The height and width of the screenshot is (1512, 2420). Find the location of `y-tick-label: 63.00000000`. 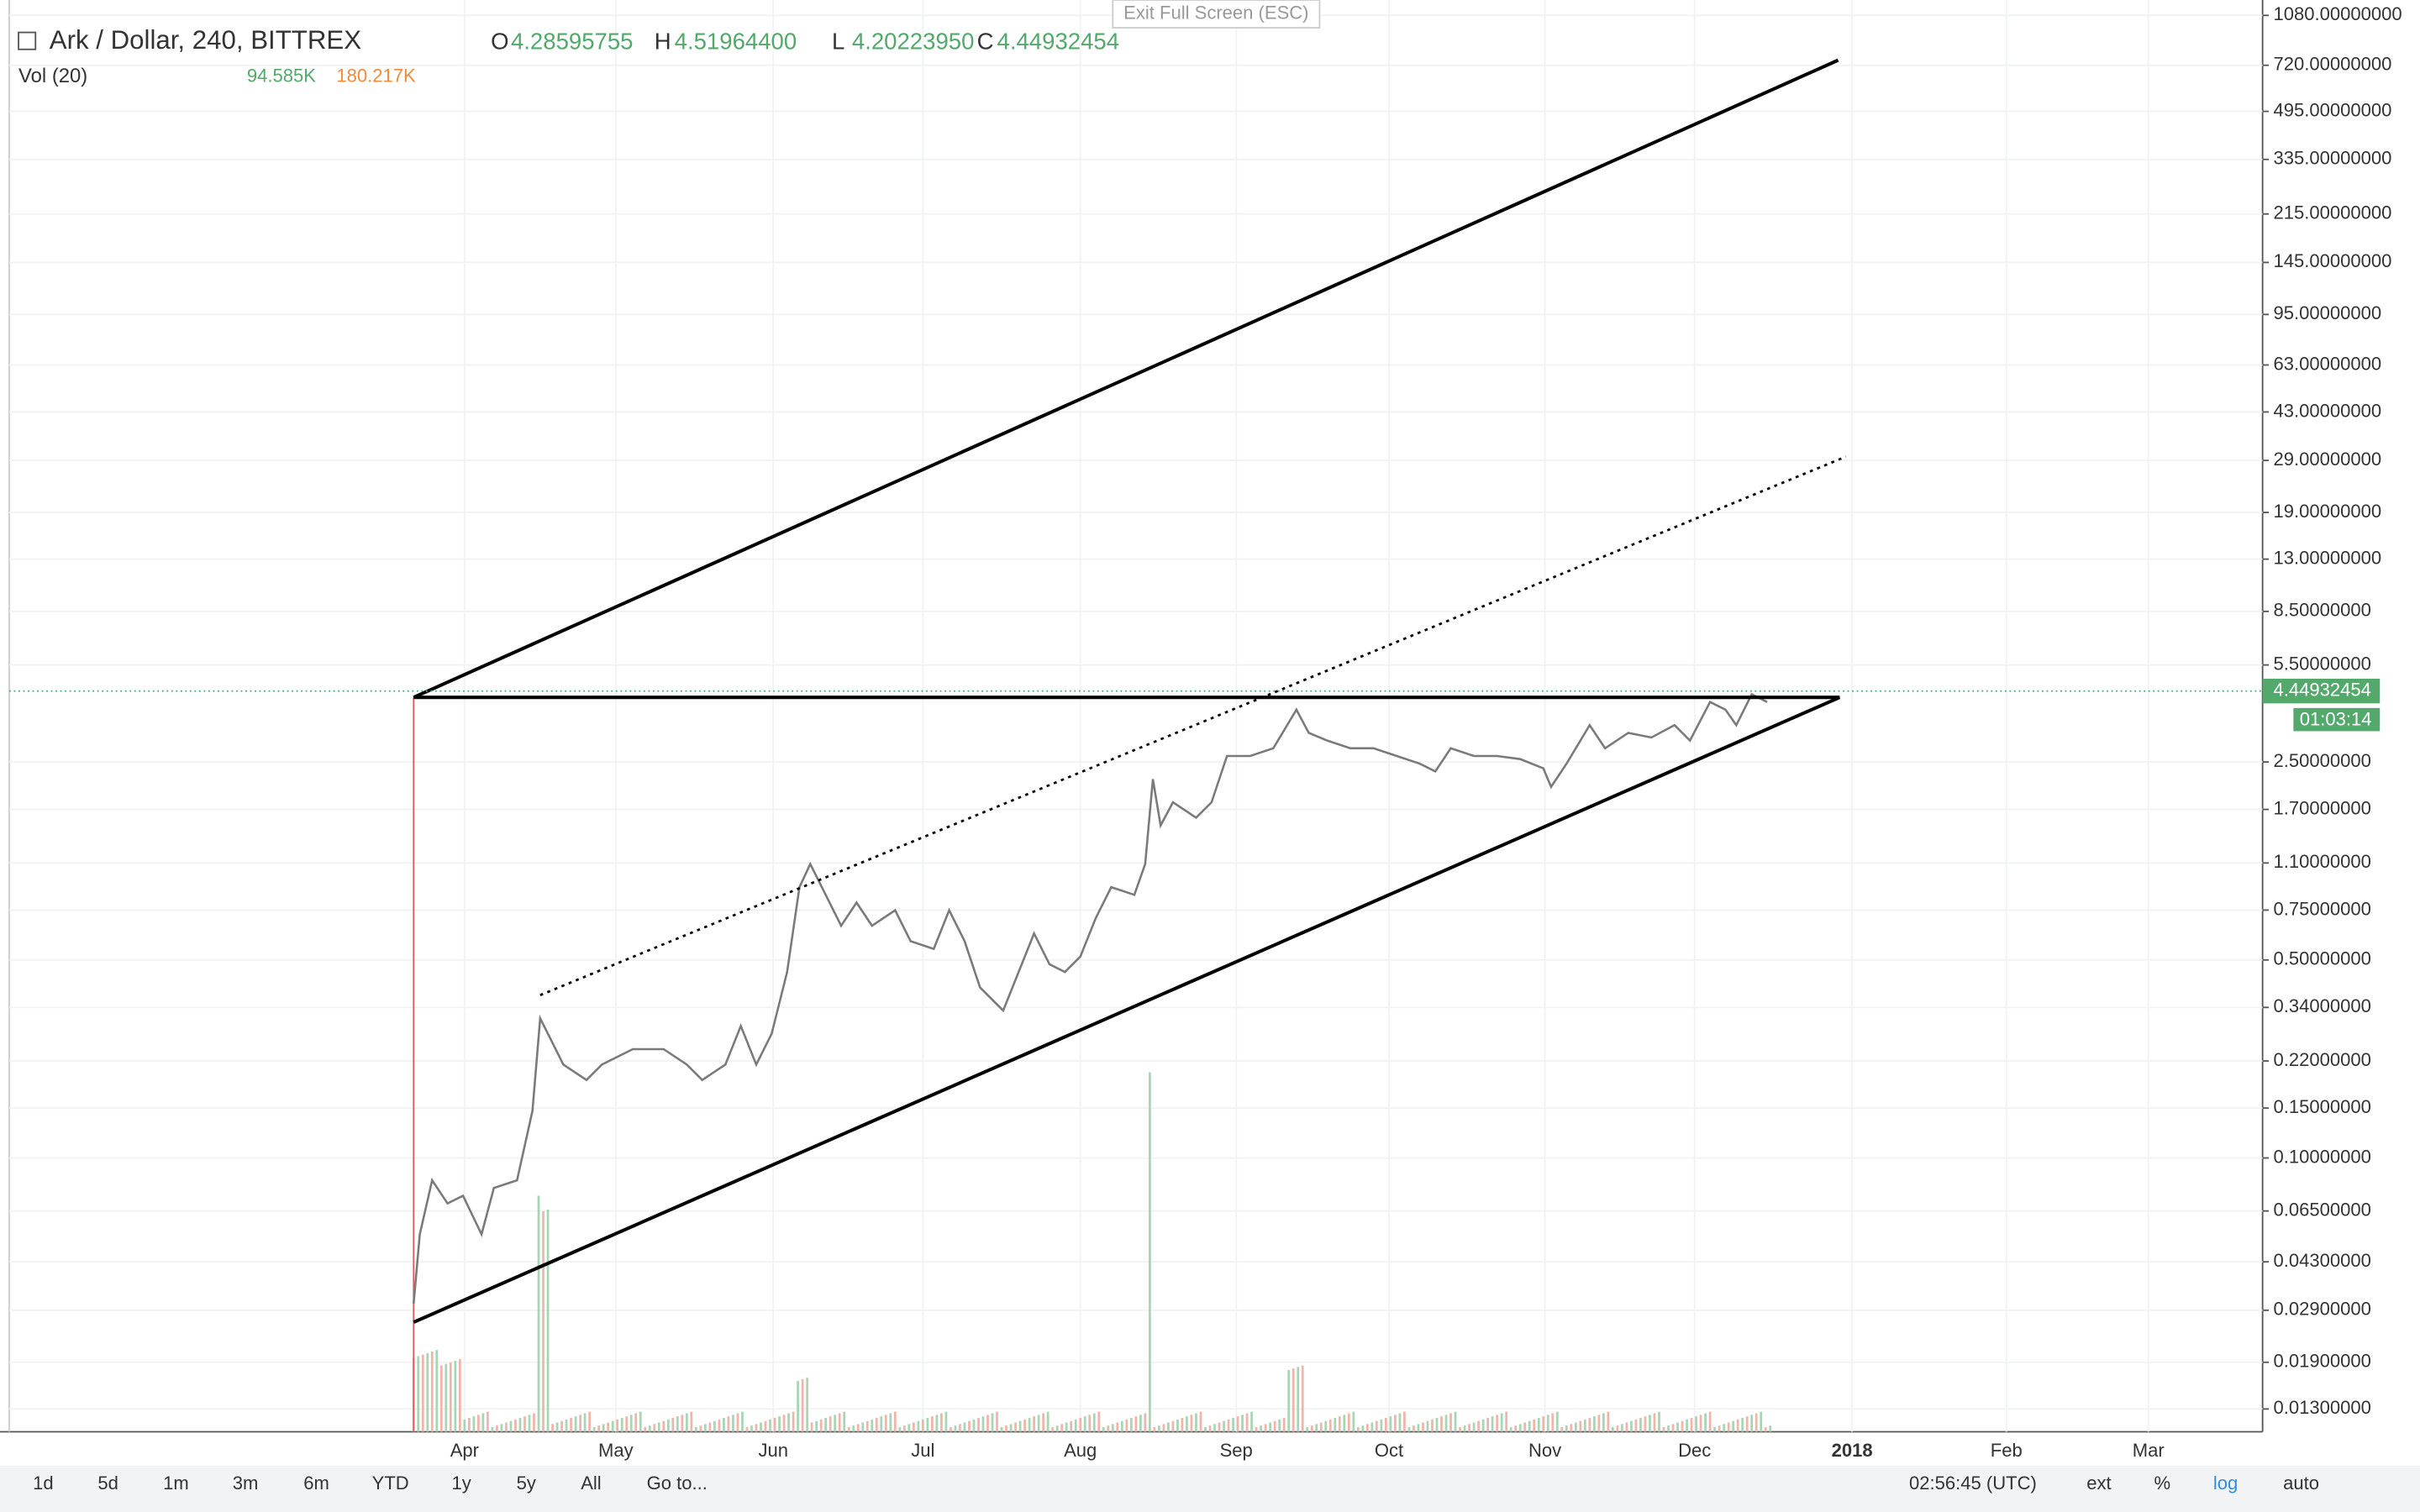

y-tick-label: 63.00000000 is located at coordinates (2328, 363).